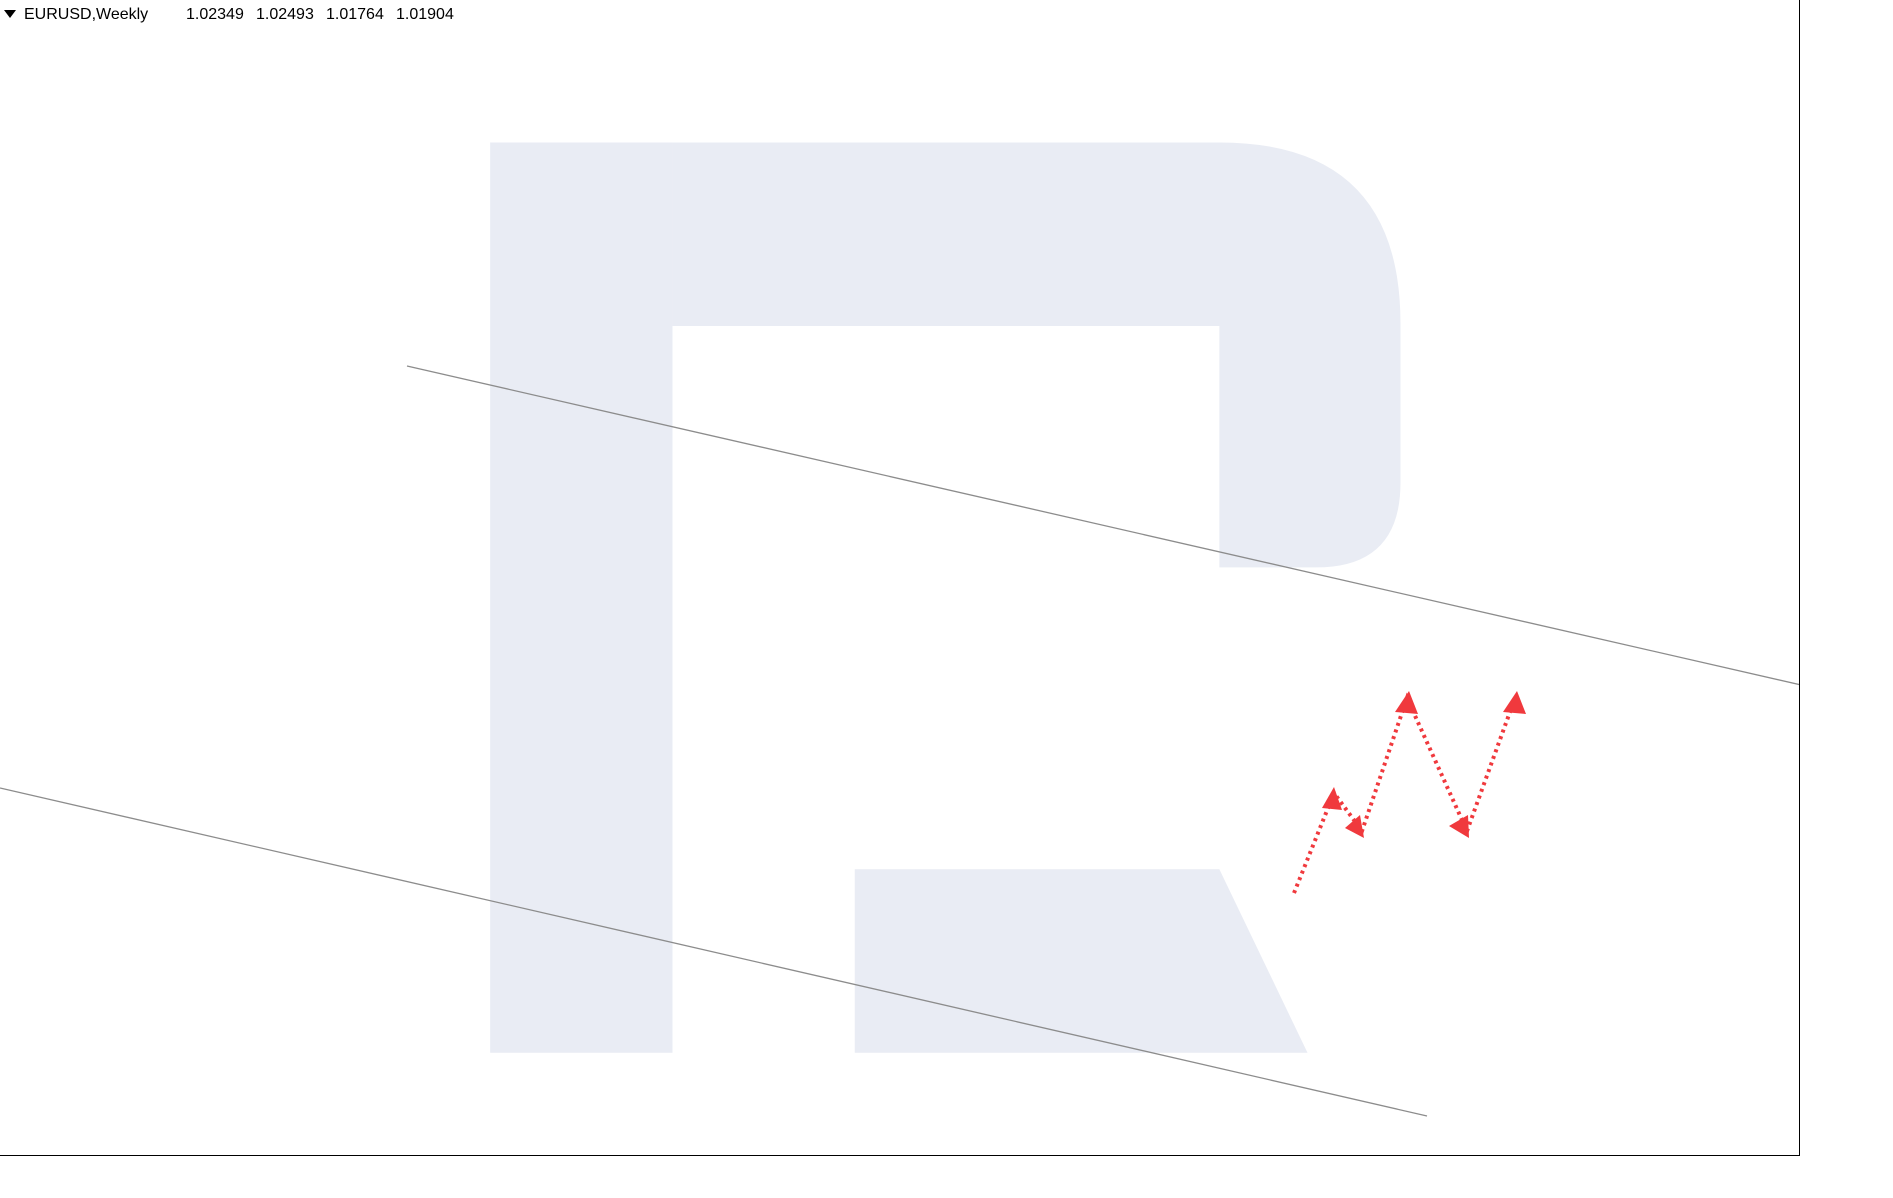 The width and height of the screenshot is (1893, 1198). What do you see at coordinates (86, 14) in the screenshot?
I see `symbol-title: EURUSD,Weekly` at bounding box center [86, 14].